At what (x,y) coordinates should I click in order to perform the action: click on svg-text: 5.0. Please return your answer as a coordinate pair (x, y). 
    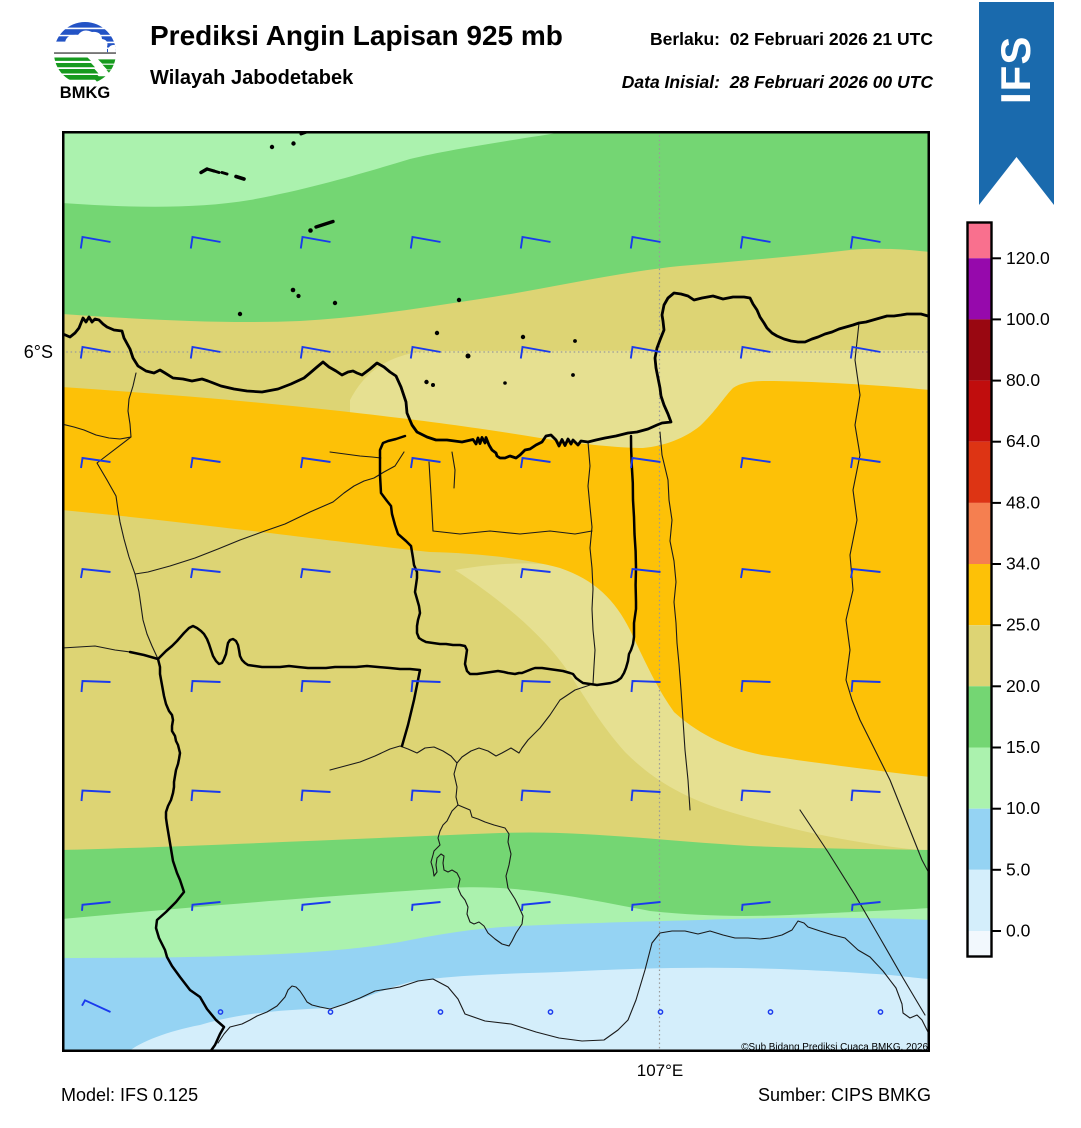
    Looking at the image, I should click on (1018, 869).